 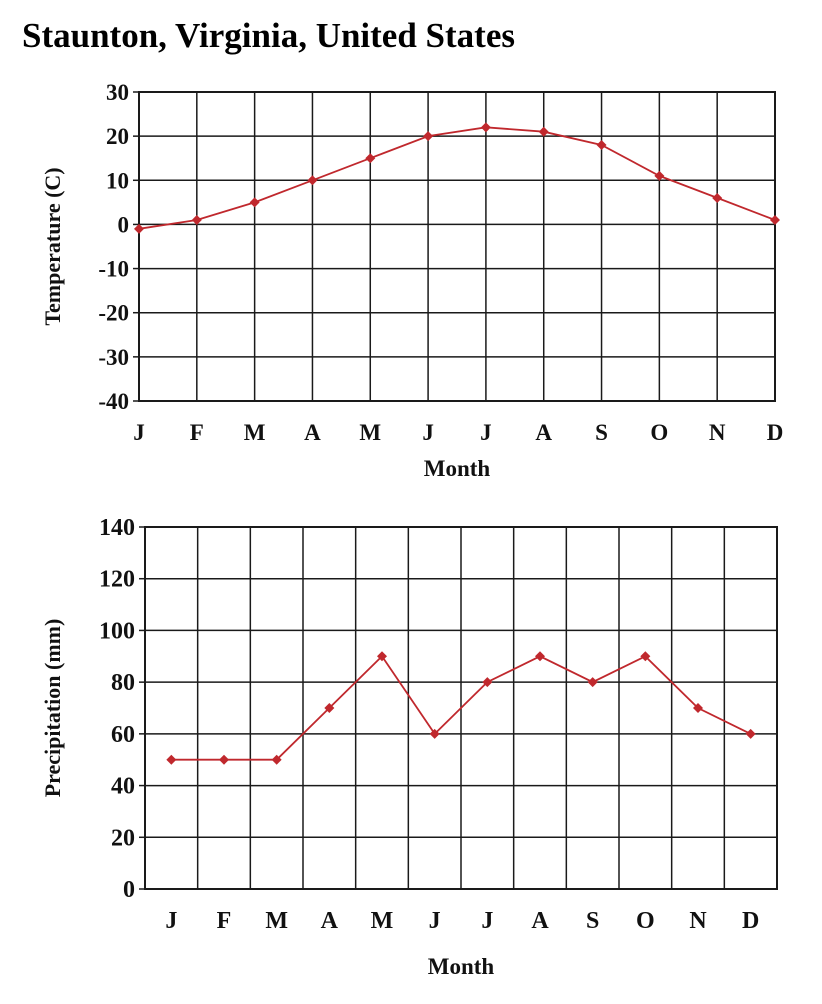 I want to click on precipitation-x-tick-label: S, so click(x=592, y=921).